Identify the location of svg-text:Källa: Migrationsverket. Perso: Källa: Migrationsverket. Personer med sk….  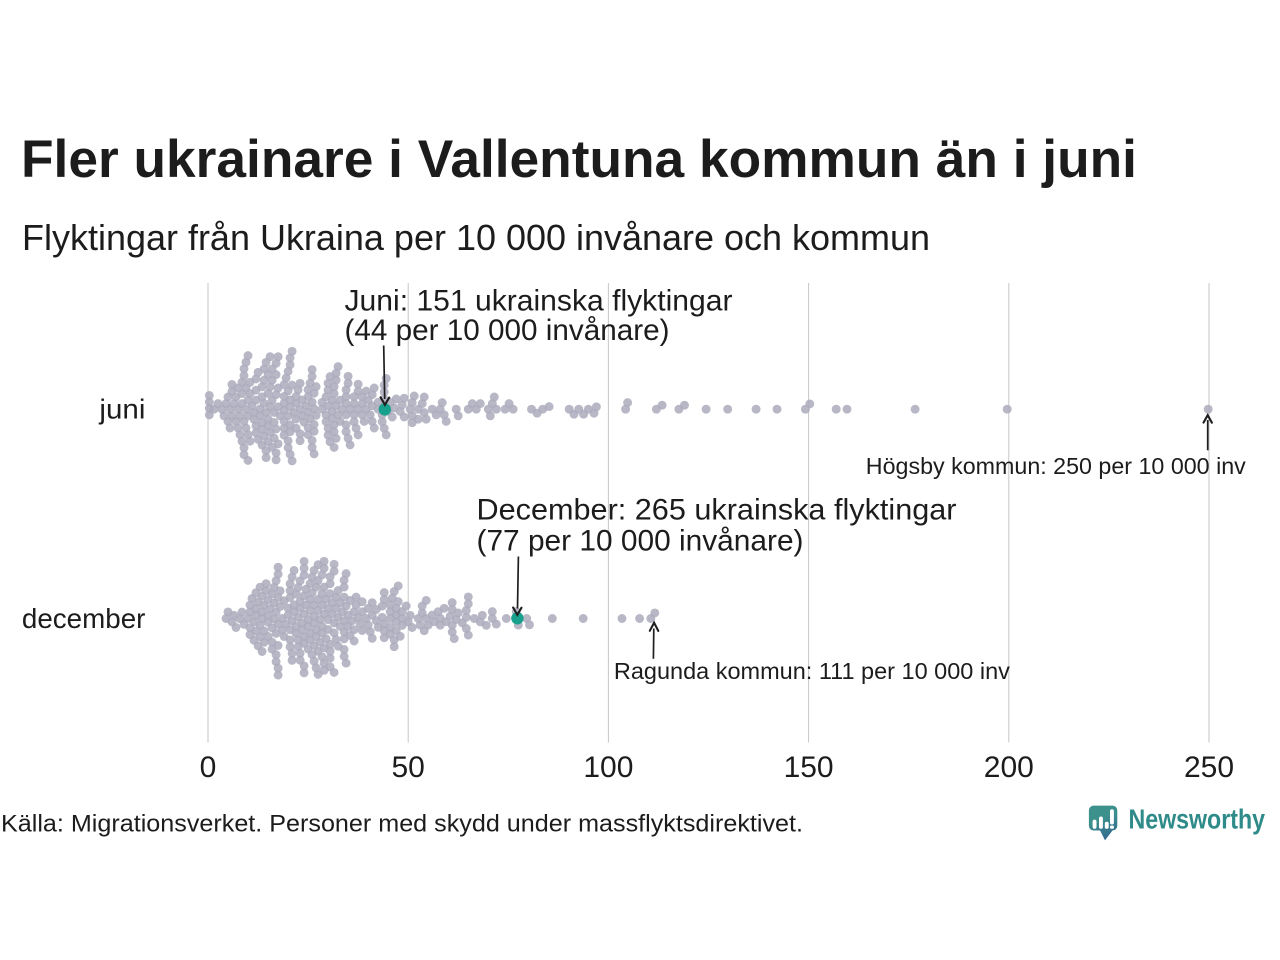
(402, 823).